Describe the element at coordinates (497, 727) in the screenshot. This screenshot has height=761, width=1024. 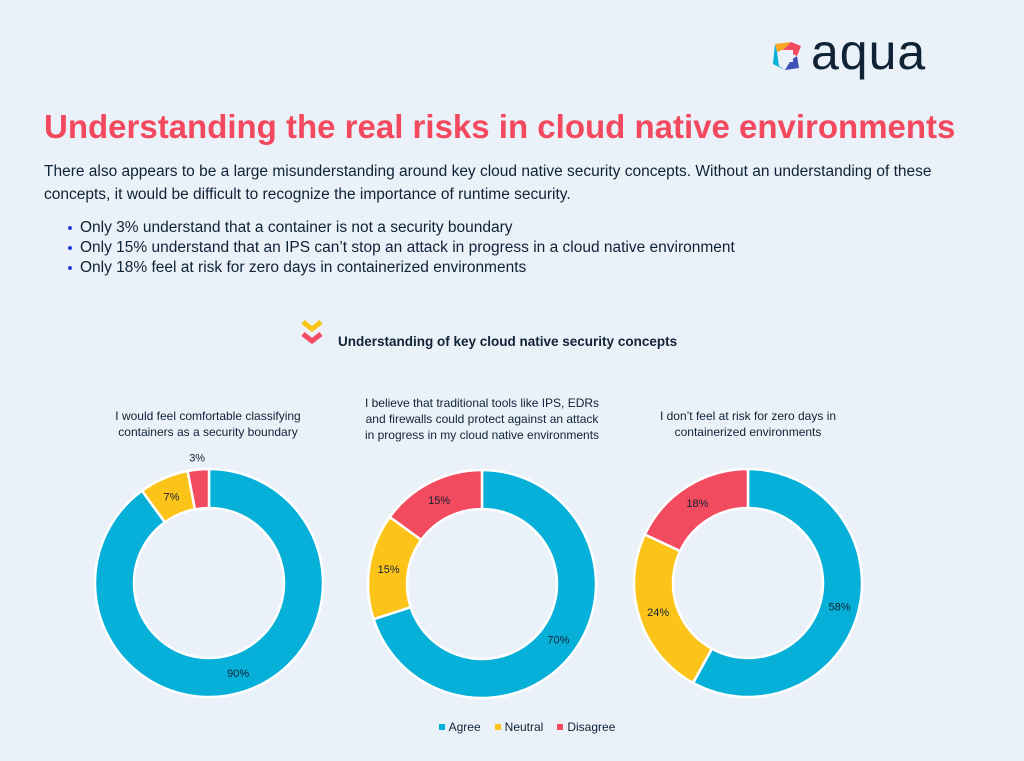
I see `legend-swatch-neutral` at that location.